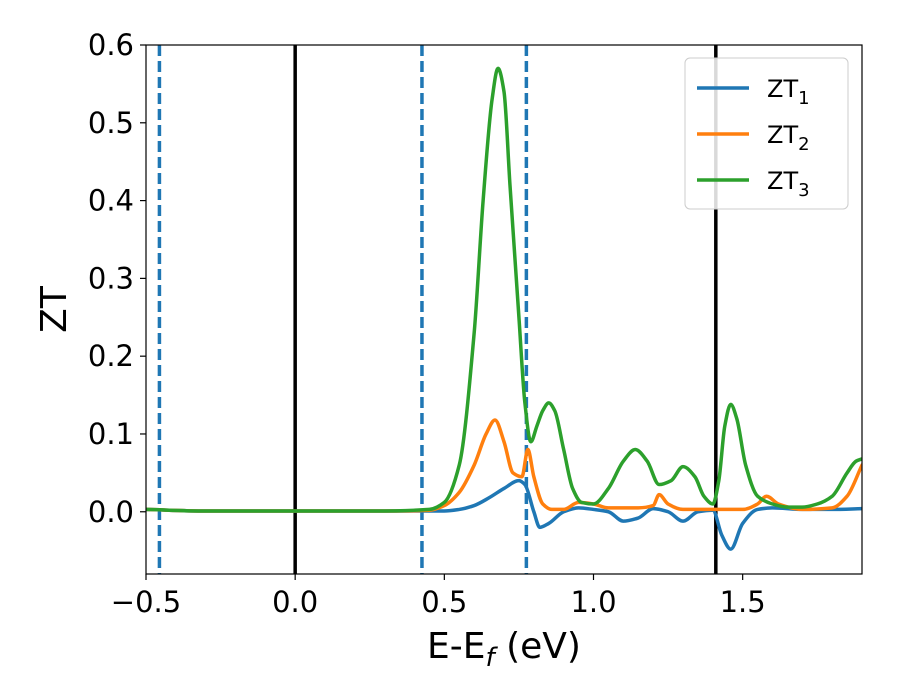  I want to click on legend-label-zt2: ZT2, so click(788, 138).